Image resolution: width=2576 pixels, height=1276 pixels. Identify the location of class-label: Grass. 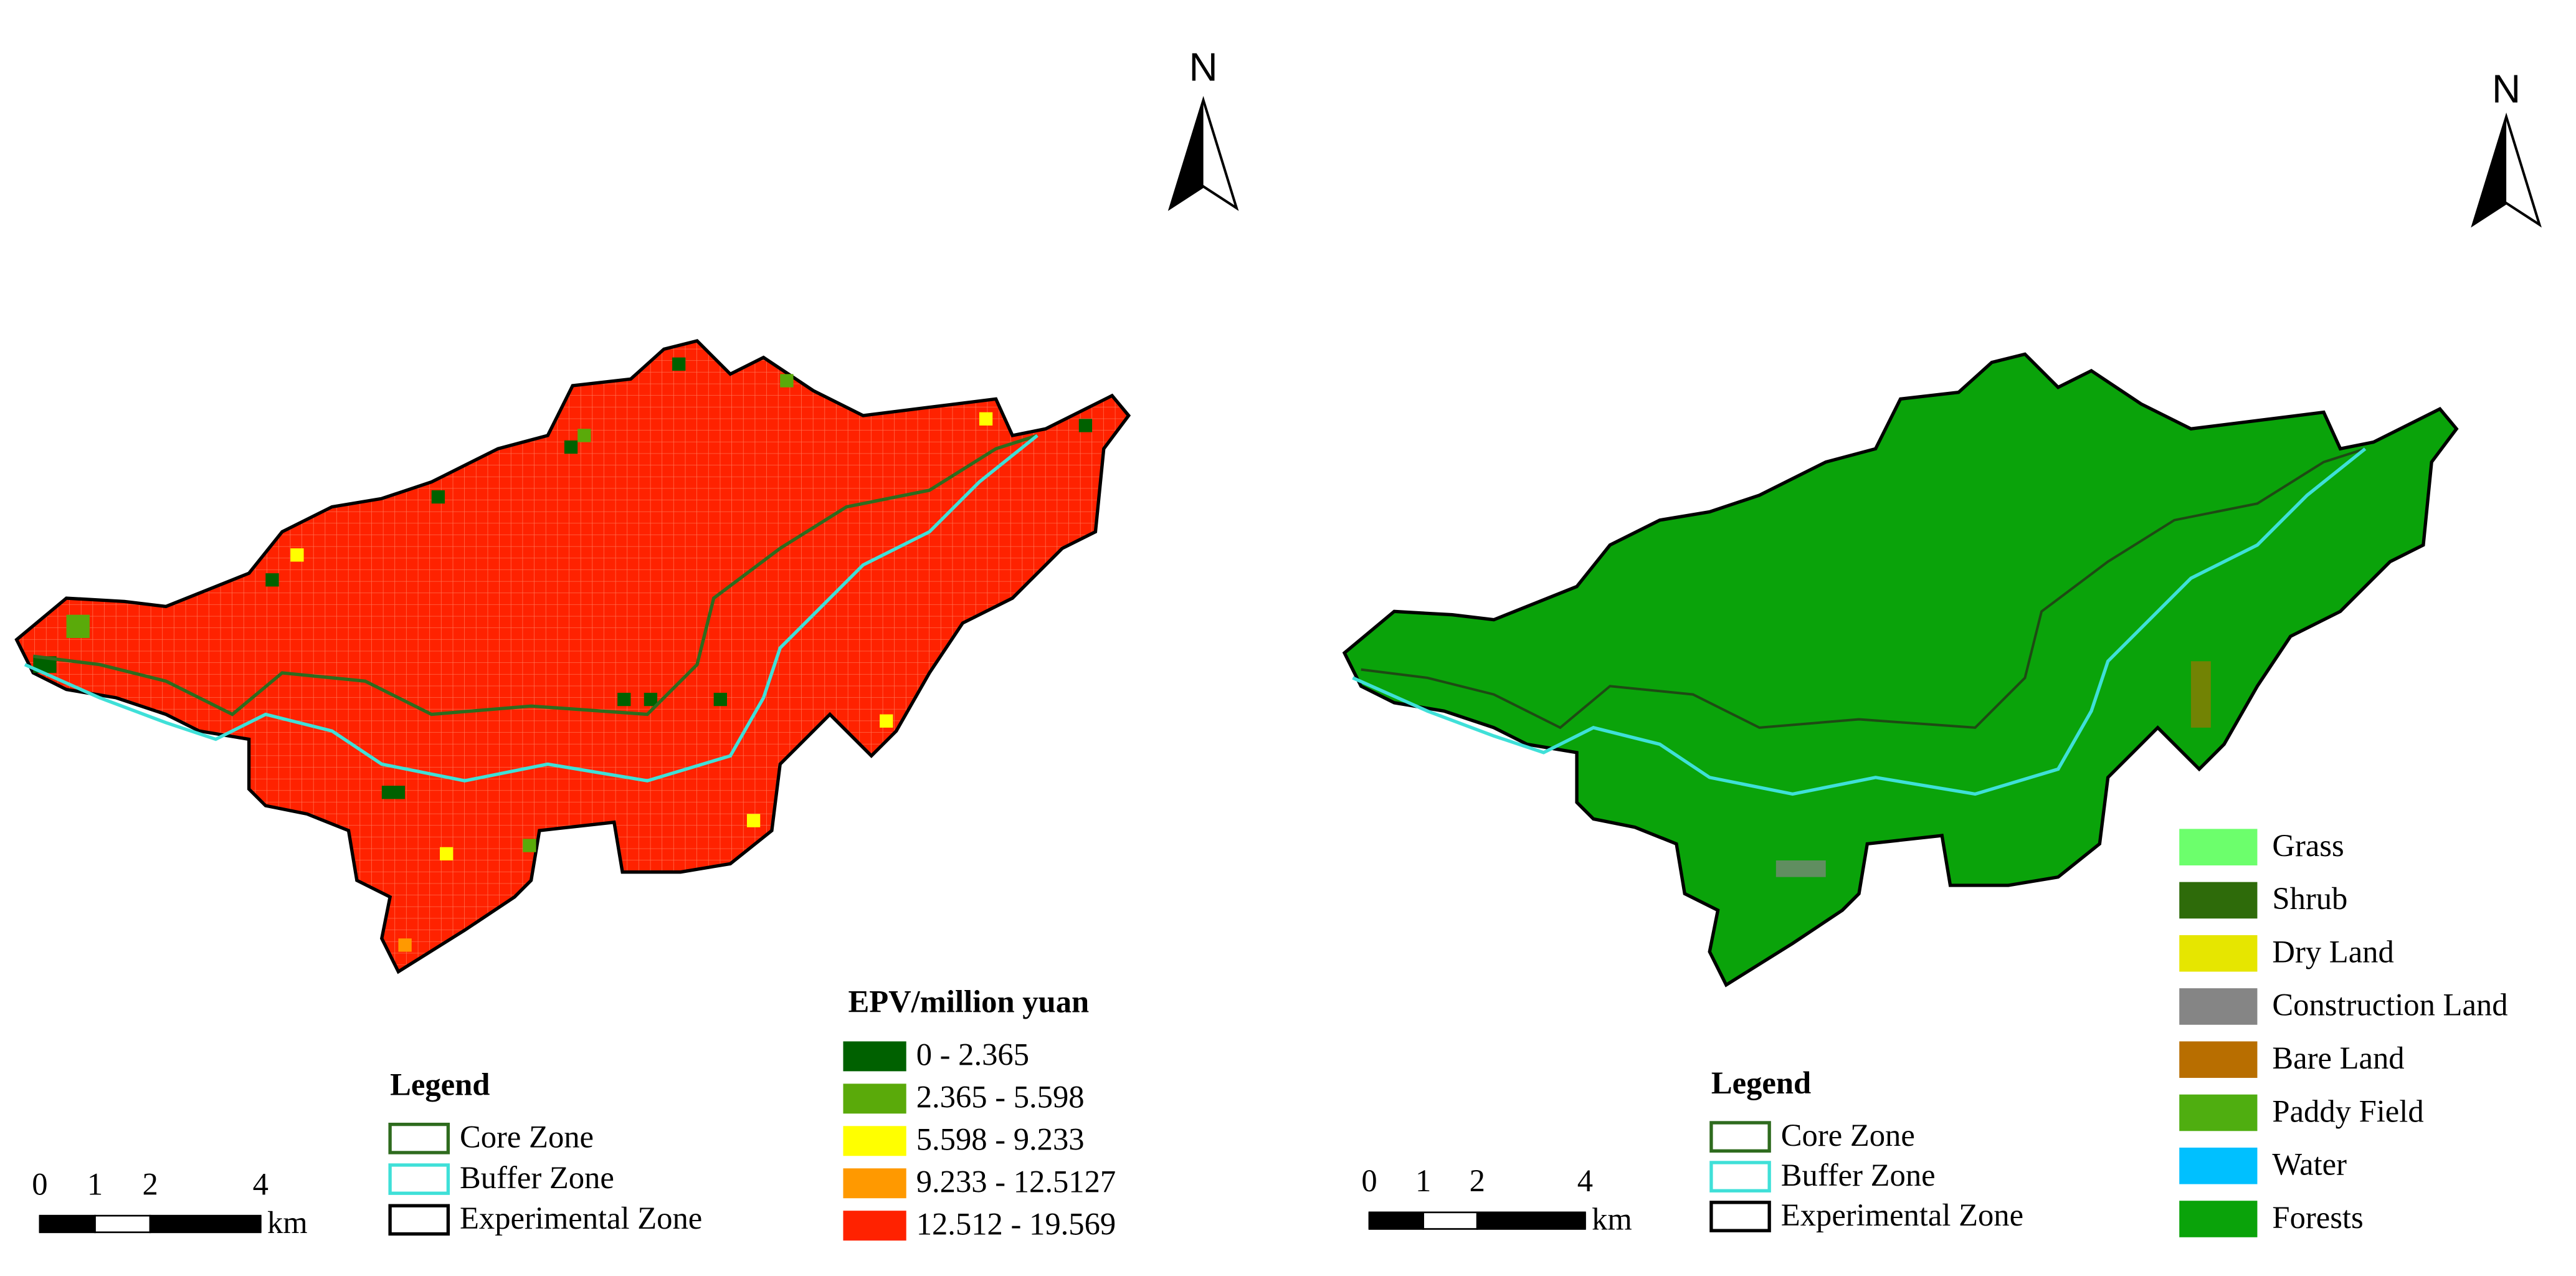
(2308, 845).